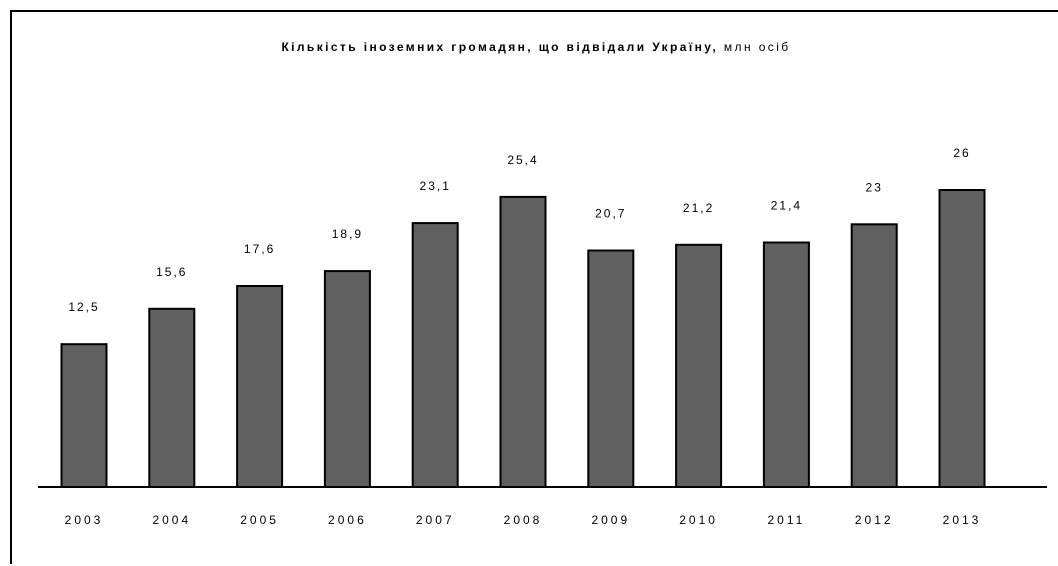 The image size is (1058, 566). Describe the element at coordinates (347, 520) in the screenshot. I see `x-tick-label-2006: 2006` at that location.